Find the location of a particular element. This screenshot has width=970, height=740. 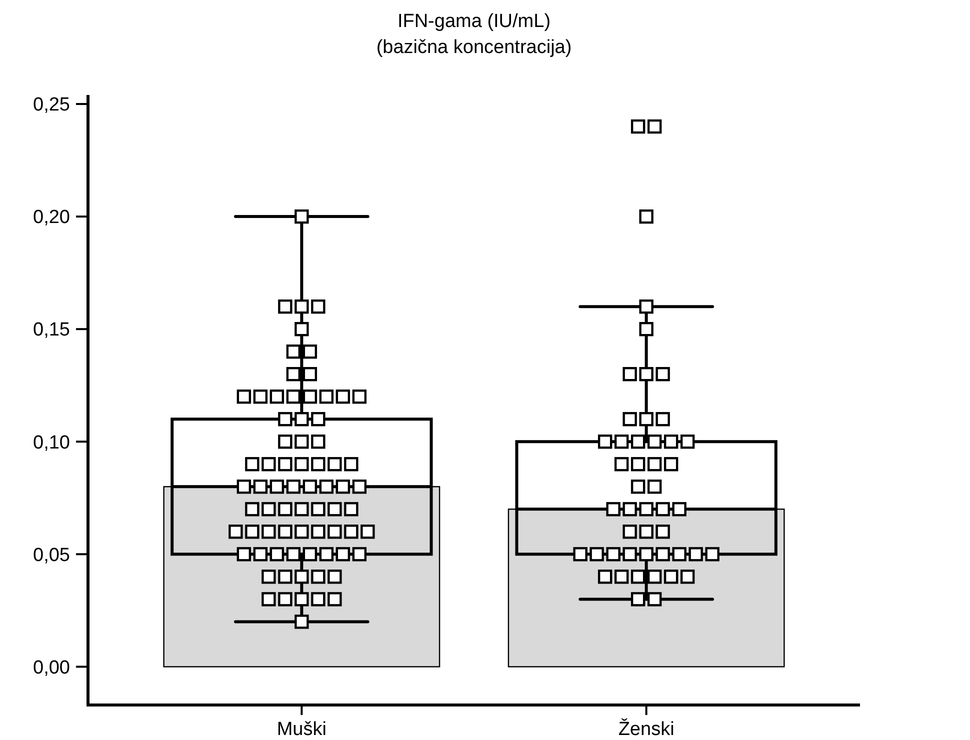

x-tick-label: Muški is located at coordinates (301, 729).